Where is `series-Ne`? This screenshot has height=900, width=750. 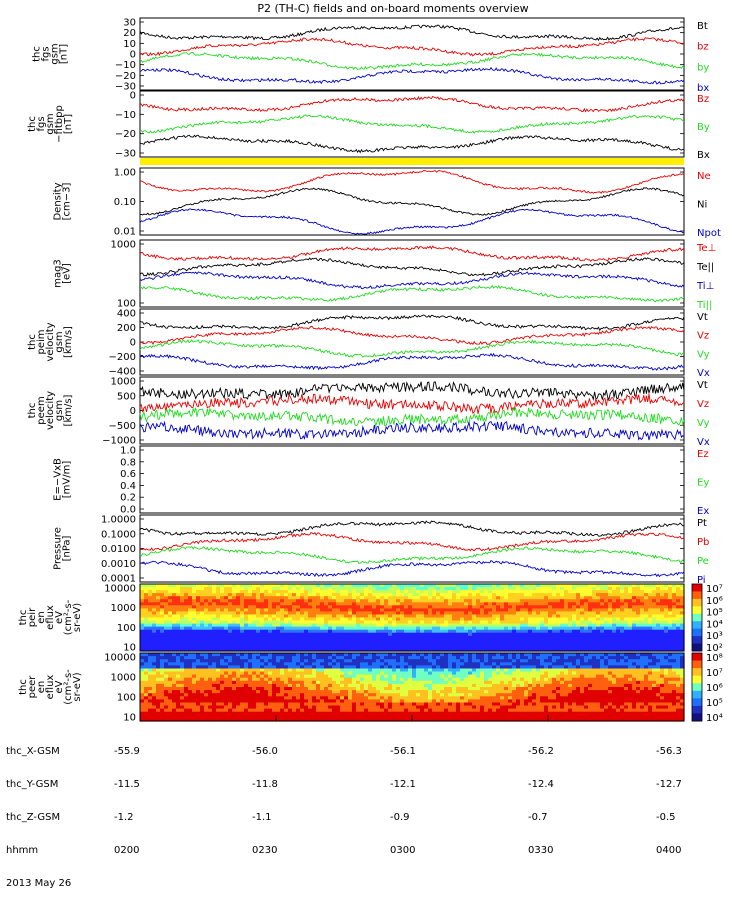 series-Ne is located at coordinates (412, 182).